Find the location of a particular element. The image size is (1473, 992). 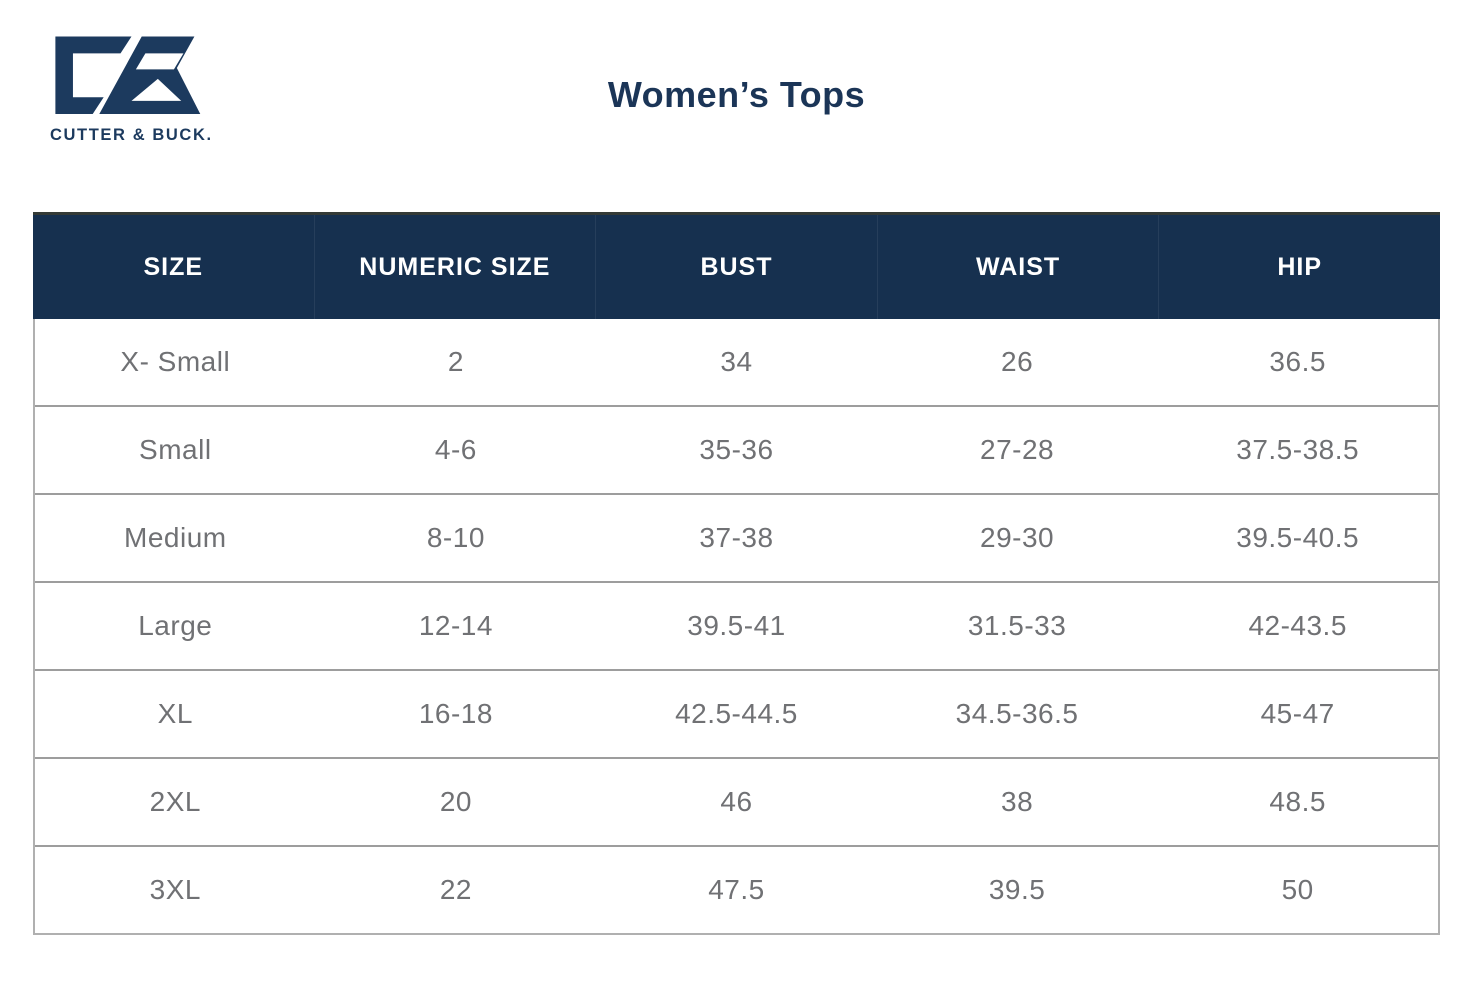

measurement-cell: 37.5-38.5 is located at coordinates (1298, 449).